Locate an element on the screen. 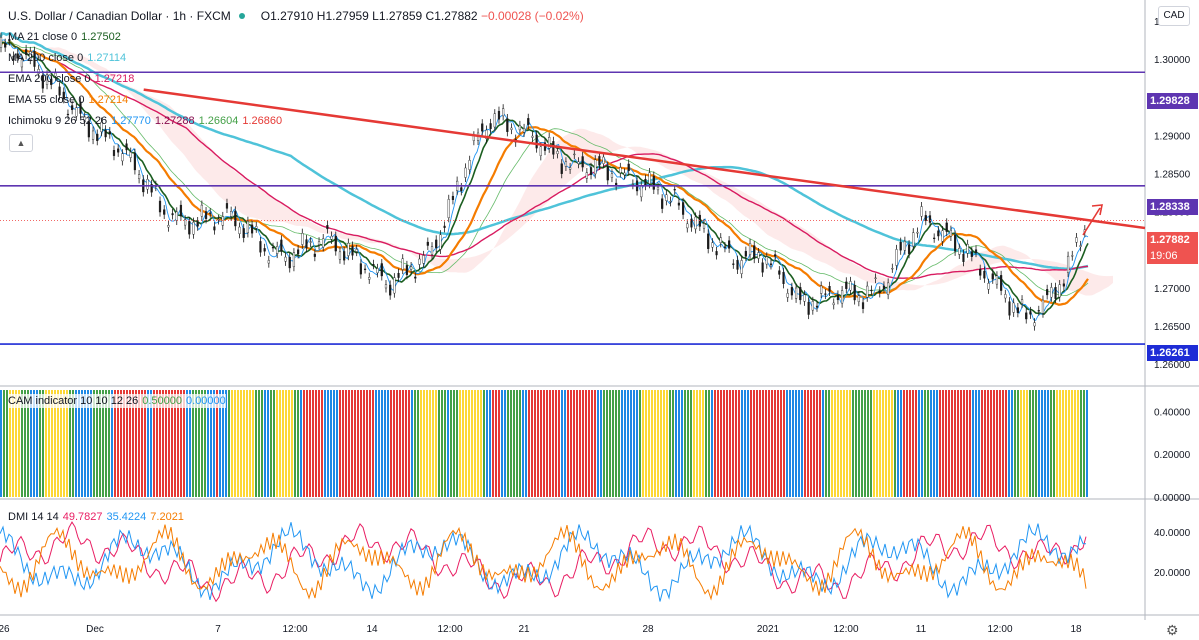  legend-dmi: DMI 14 14 49.7827 35.4224 7.2021 is located at coordinates (96, 517).